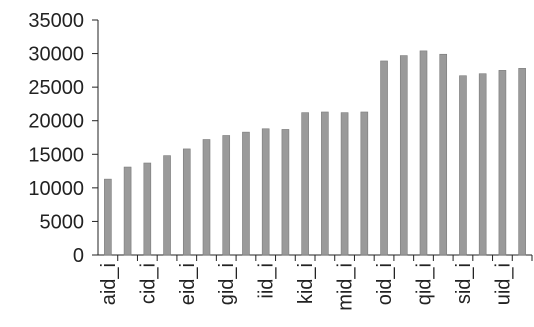  I want to click on bar-bid-i, so click(127, 211).